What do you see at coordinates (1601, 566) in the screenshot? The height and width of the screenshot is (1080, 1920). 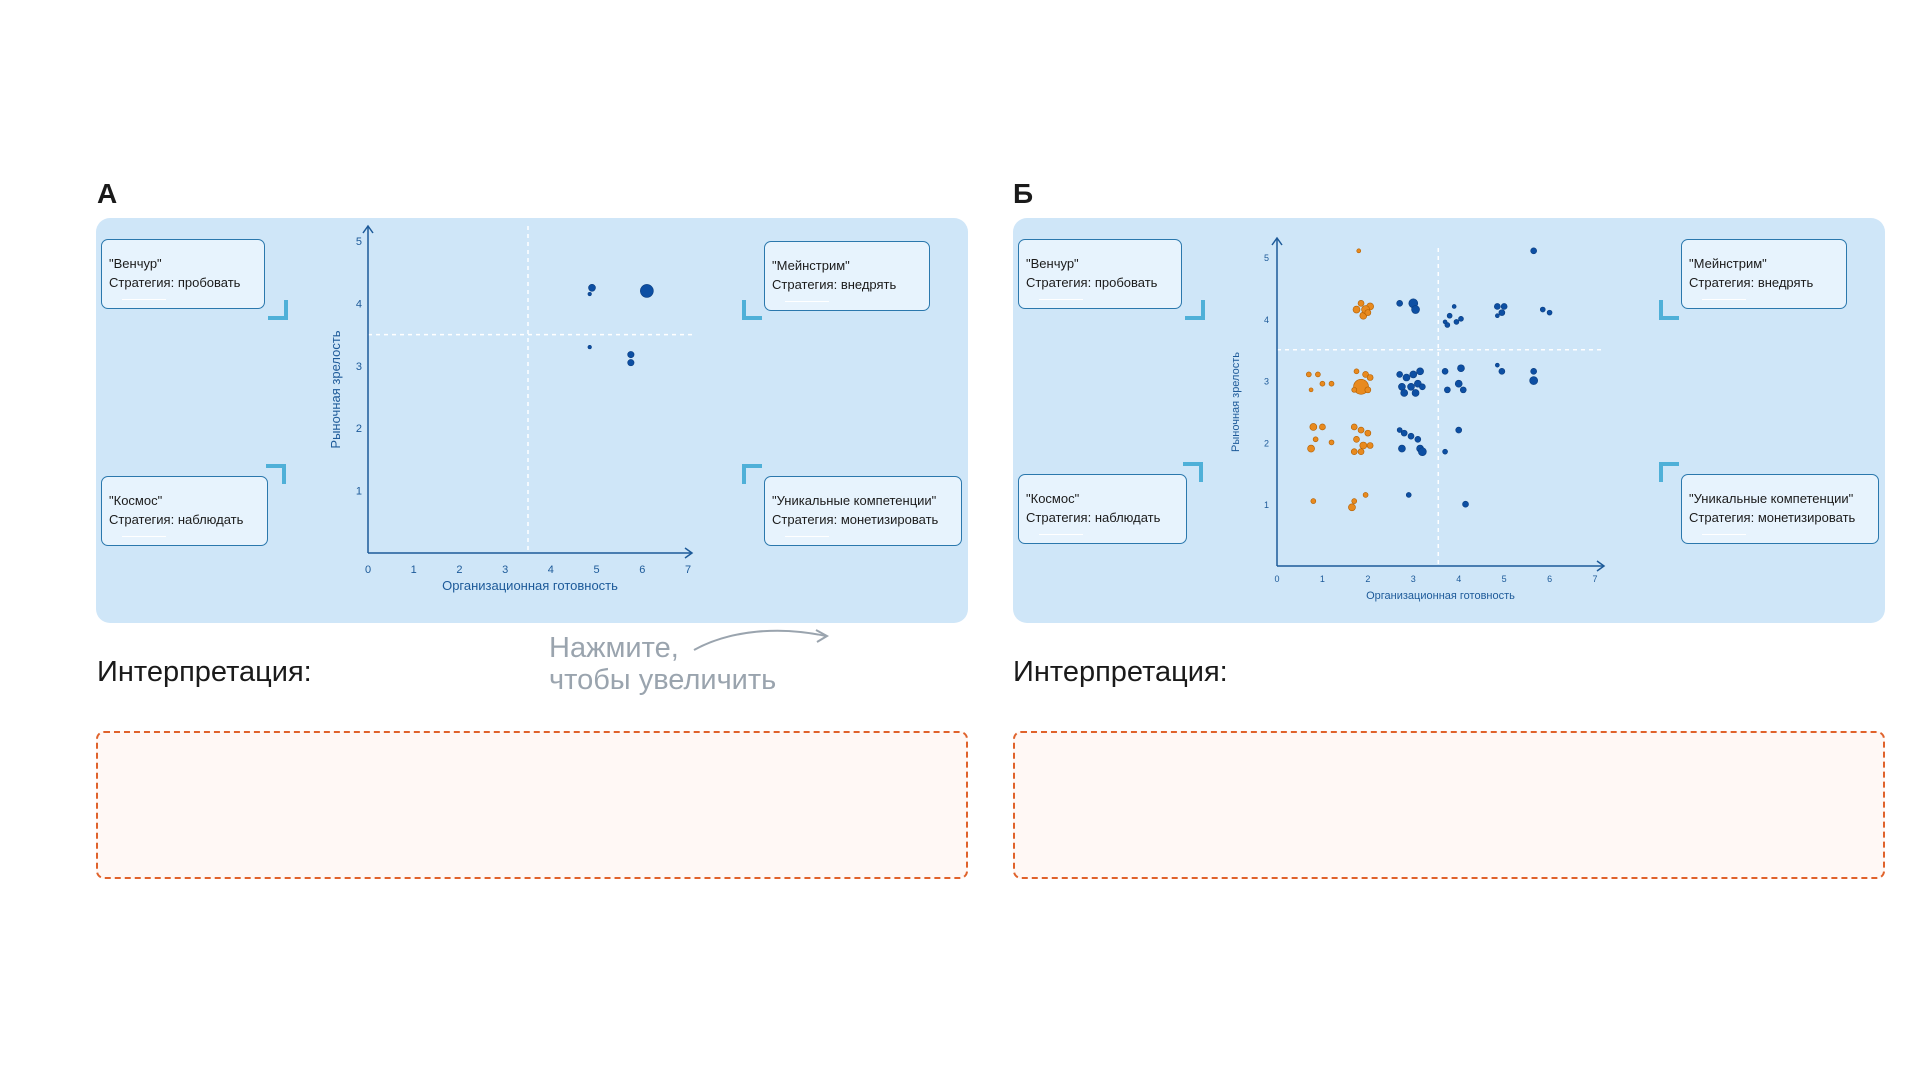 I see `x-axis-arrow-icon` at bounding box center [1601, 566].